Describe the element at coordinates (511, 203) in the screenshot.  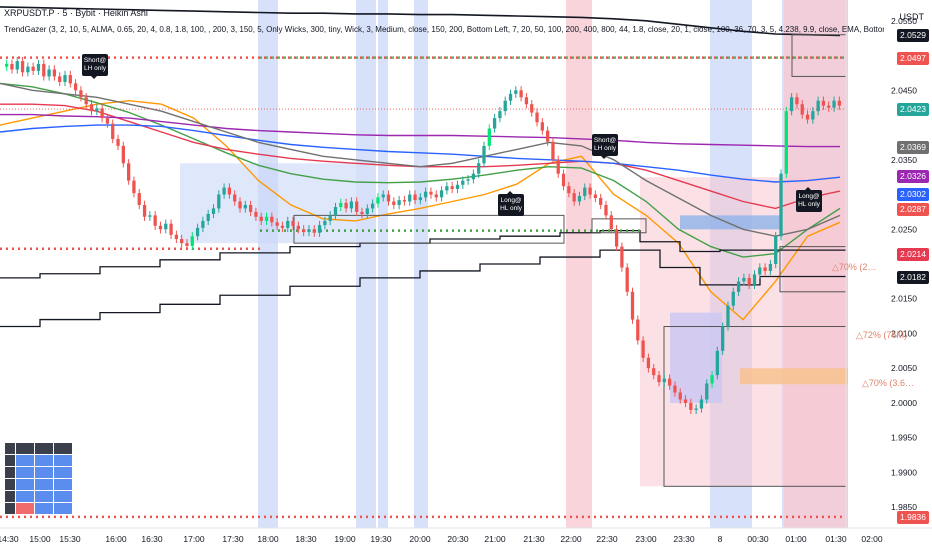
I see `signal-badge-1: Long@ HL only` at that location.